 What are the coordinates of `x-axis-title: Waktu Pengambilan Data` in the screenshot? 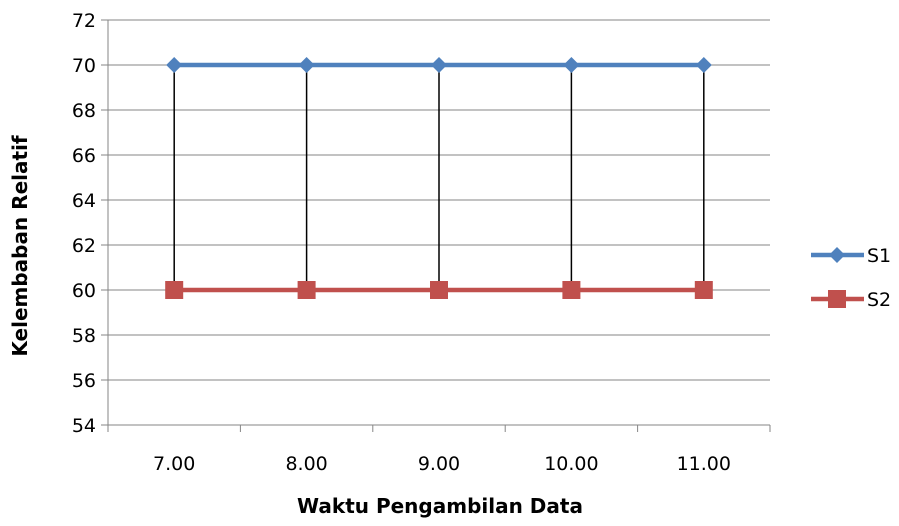 It's located at (440, 506).